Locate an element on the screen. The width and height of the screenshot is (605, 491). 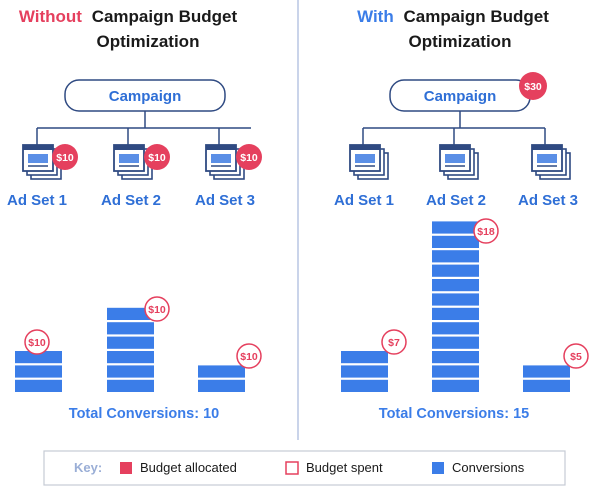
total-conversions: Total Conversions: 15 is located at coordinates (454, 414).